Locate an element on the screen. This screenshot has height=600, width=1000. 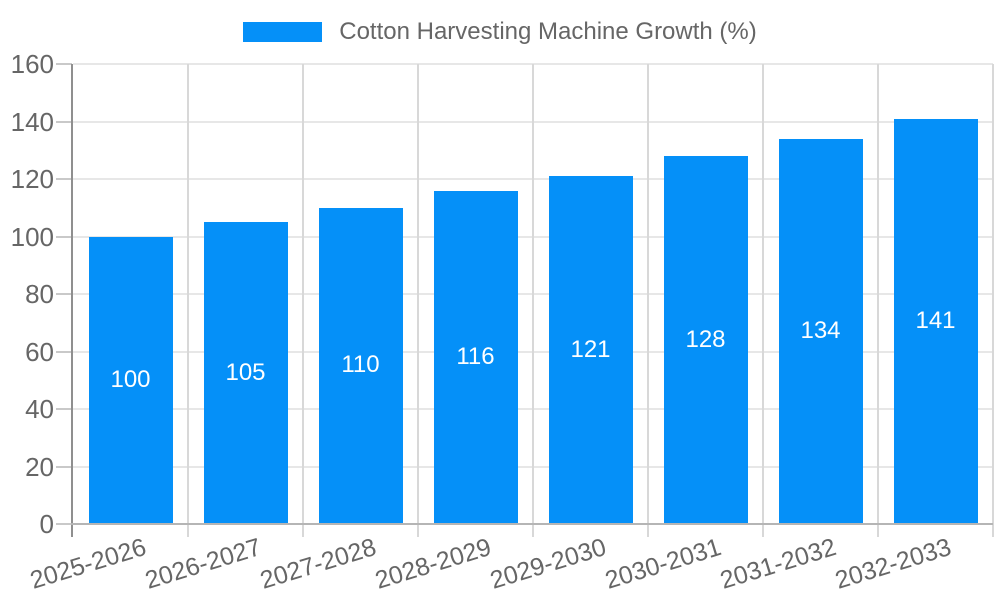
x-tick-label: 2032-2033 is located at coordinates (893, 564).